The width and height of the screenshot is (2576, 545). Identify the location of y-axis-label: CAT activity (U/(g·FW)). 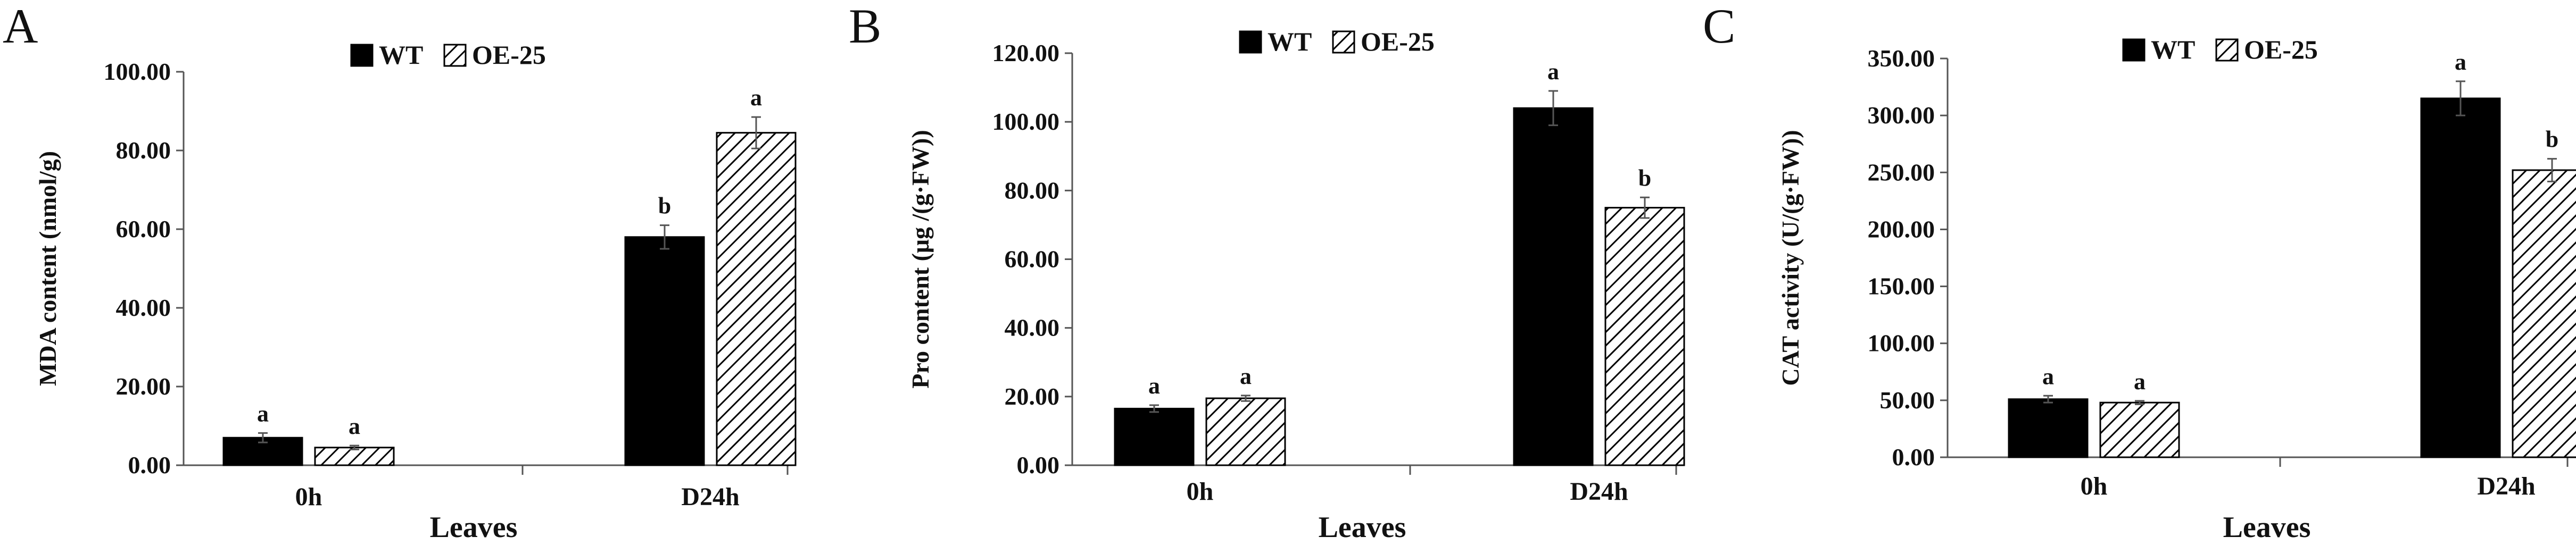
(1790, 257).